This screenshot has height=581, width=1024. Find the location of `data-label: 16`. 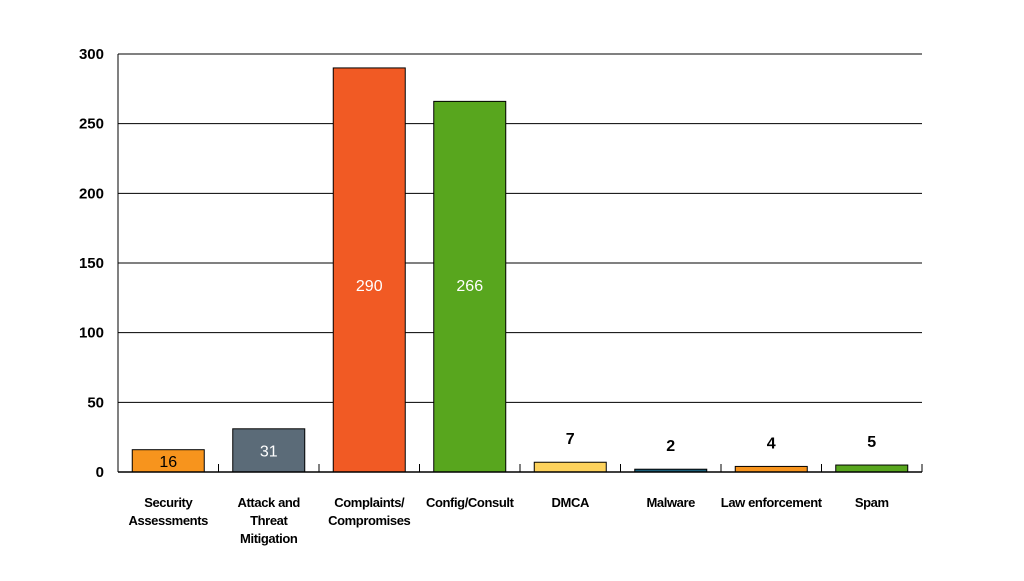

data-label: 16 is located at coordinates (168, 462).